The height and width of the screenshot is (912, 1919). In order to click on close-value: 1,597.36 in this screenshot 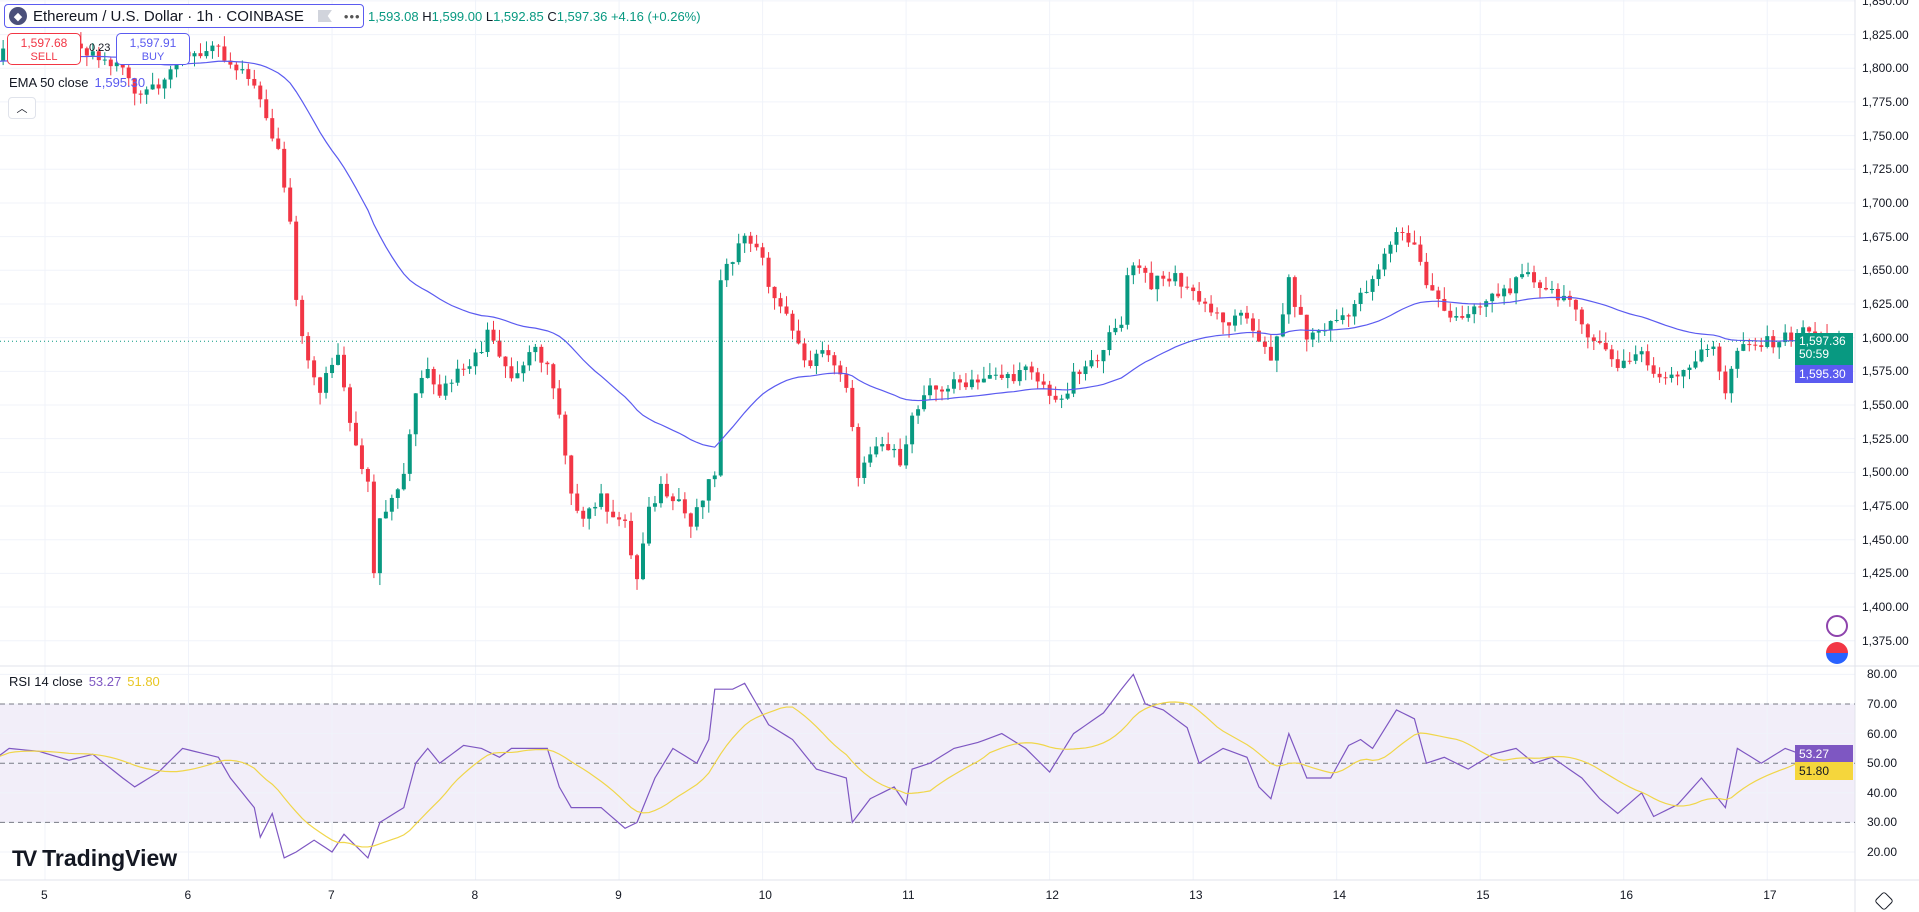, I will do `click(582, 16)`.